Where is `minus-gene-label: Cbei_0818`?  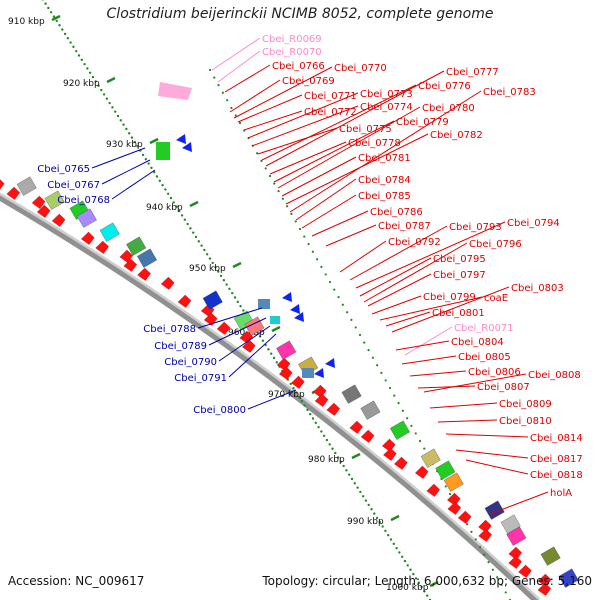 minus-gene-label: Cbei_0818 is located at coordinates (556, 475).